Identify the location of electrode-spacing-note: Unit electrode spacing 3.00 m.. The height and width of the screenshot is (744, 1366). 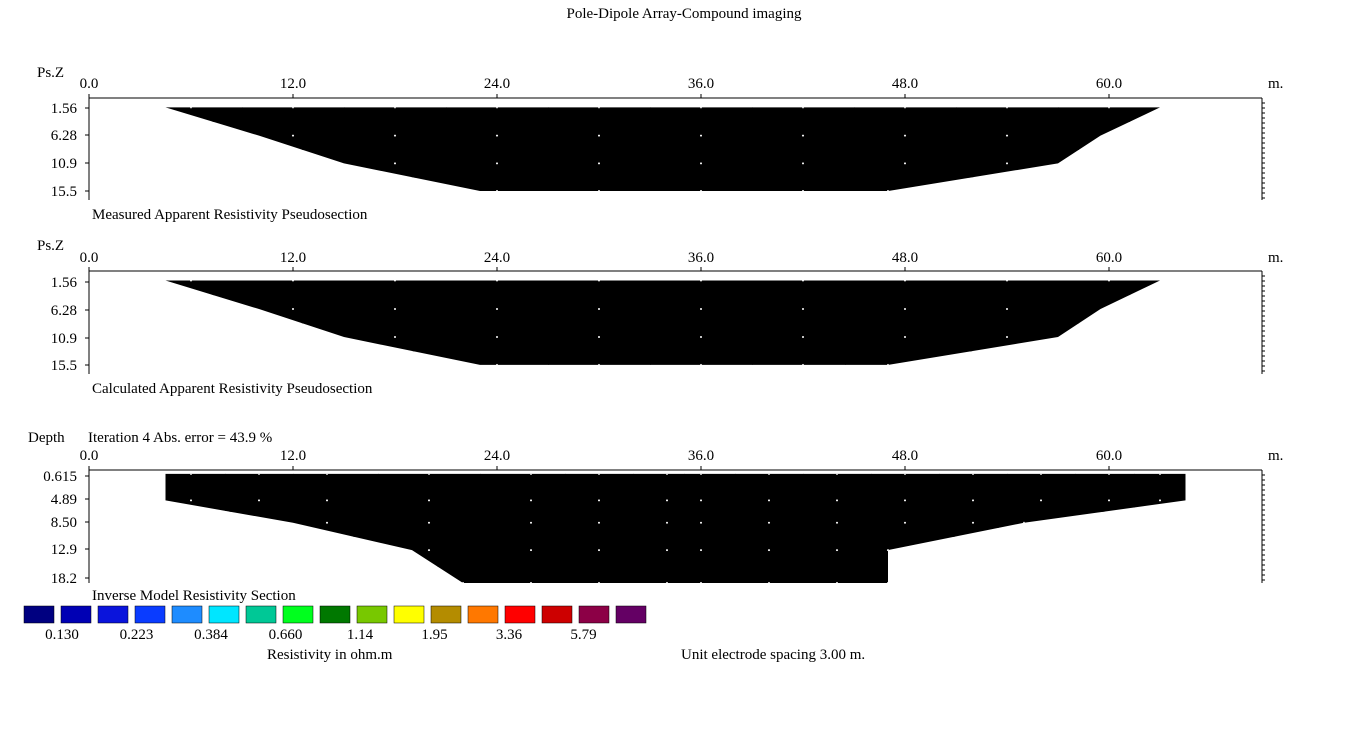
(773, 655).